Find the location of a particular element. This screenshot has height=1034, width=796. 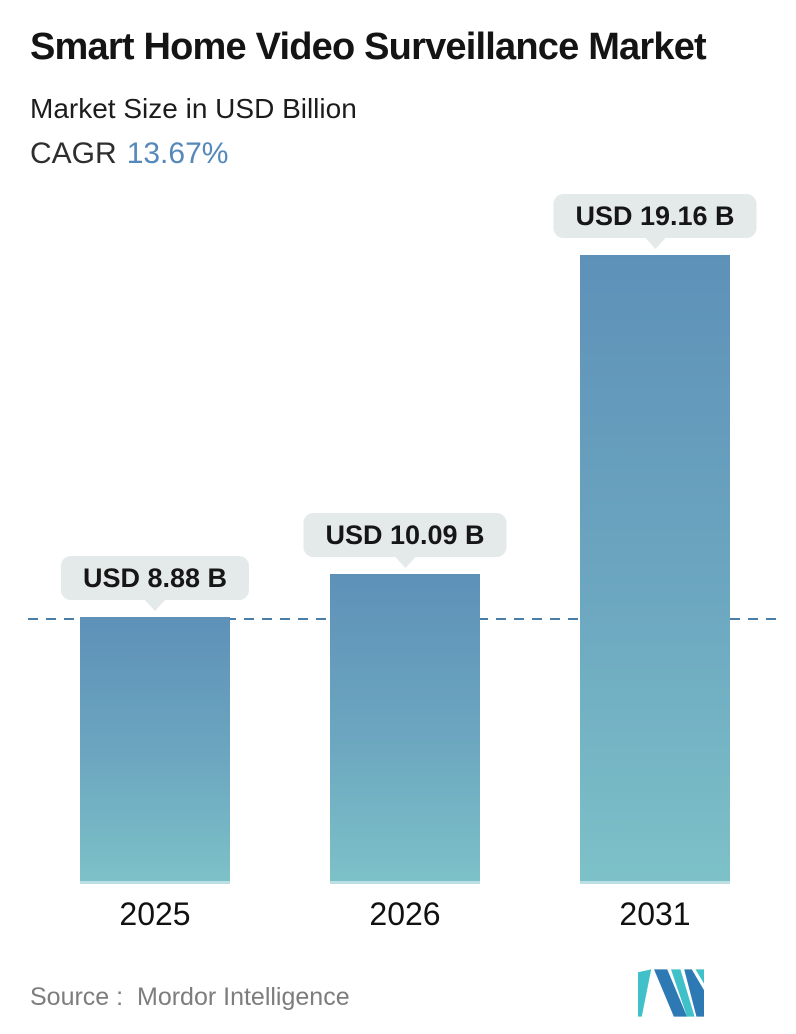

value-label: USD 19.16 B is located at coordinates (655, 216).